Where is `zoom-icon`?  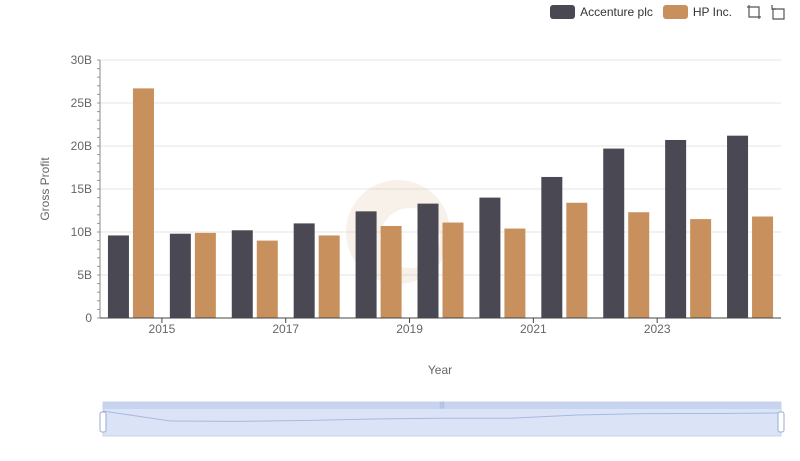 zoom-icon is located at coordinates (754, 12).